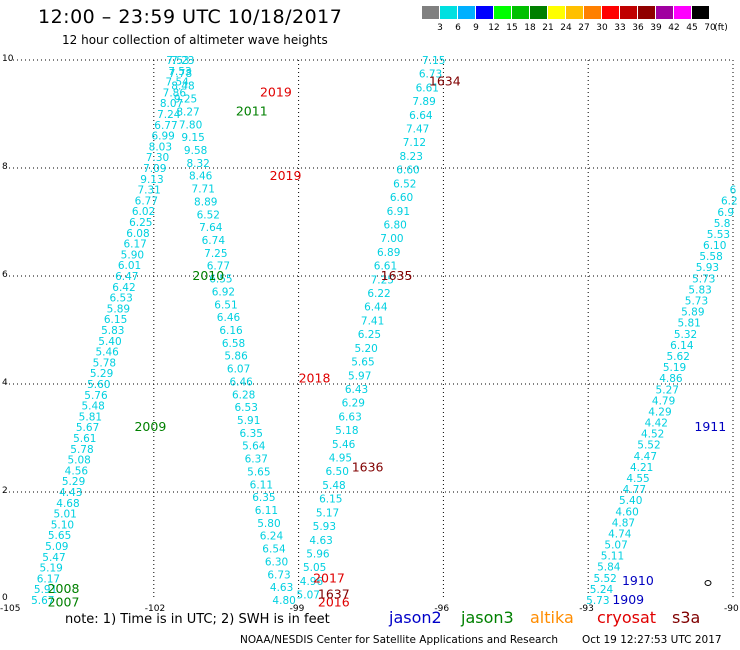 This screenshot has width=740, height=650. Describe the element at coordinates (686, 617) in the screenshot. I see `satellite-label-s3a: s3a` at that location.